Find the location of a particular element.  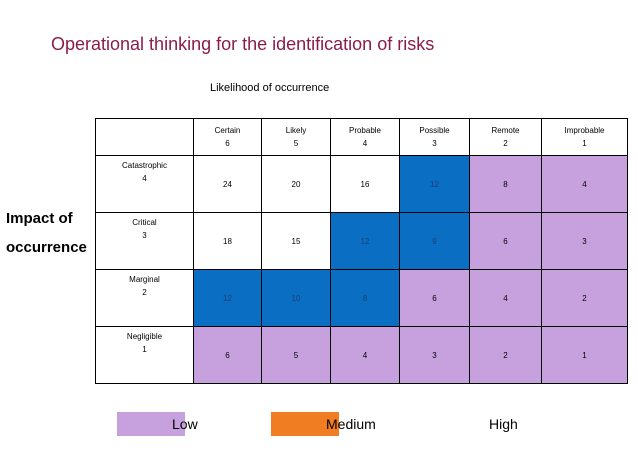

row-header: Catastrophic 4 is located at coordinates (144, 184).